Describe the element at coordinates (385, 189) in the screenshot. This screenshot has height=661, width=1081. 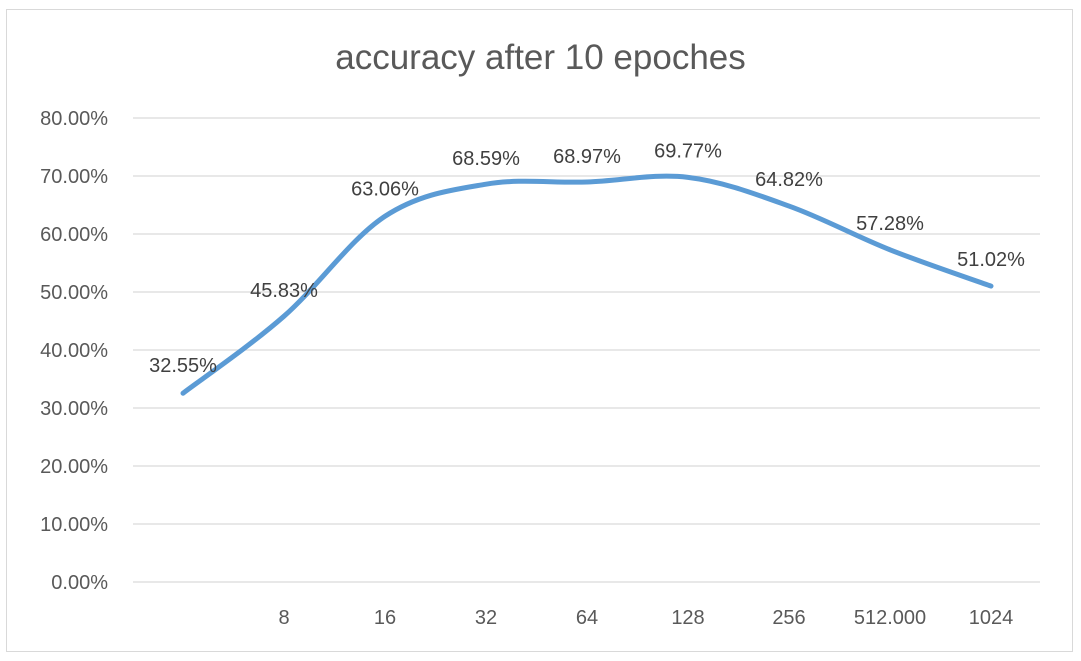
I see `data-label: 63.06%` at that location.